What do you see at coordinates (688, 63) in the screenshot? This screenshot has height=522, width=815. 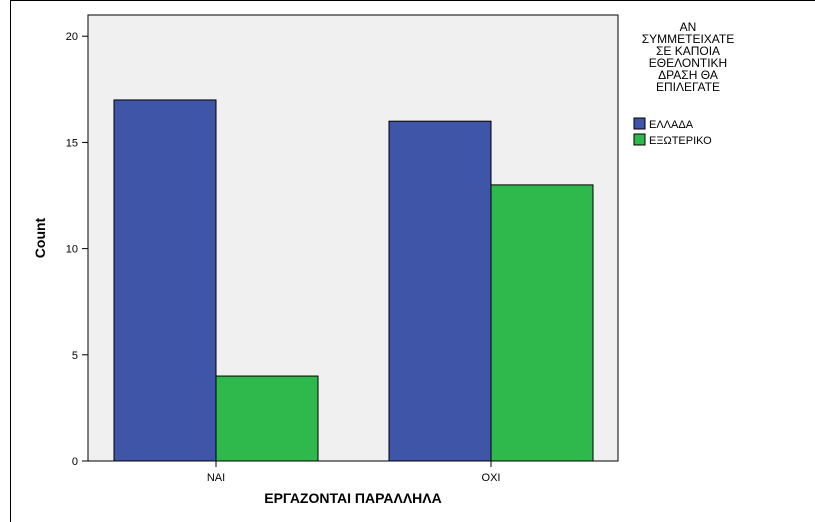 I see `legend-title-line: ΕΘΕΛΟΝΤΙΚΗ` at bounding box center [688, 63].